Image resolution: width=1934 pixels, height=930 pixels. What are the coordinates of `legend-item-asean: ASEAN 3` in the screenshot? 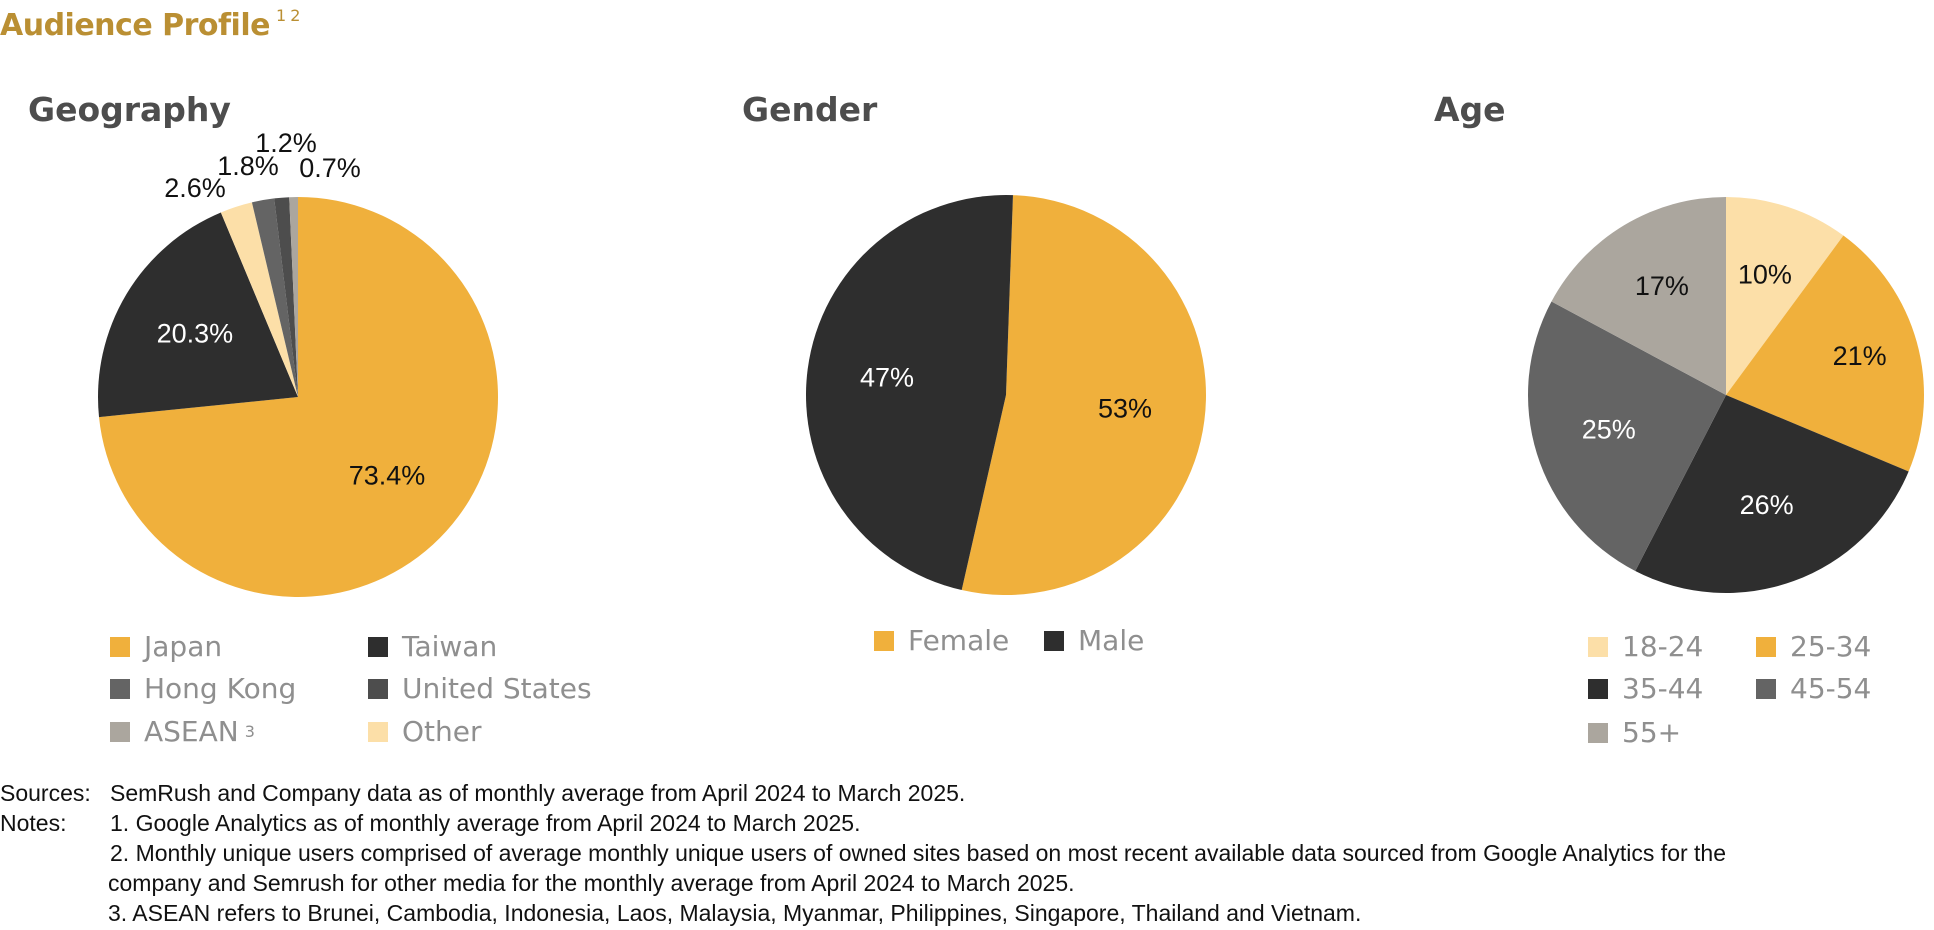 It's located at (182, 731).